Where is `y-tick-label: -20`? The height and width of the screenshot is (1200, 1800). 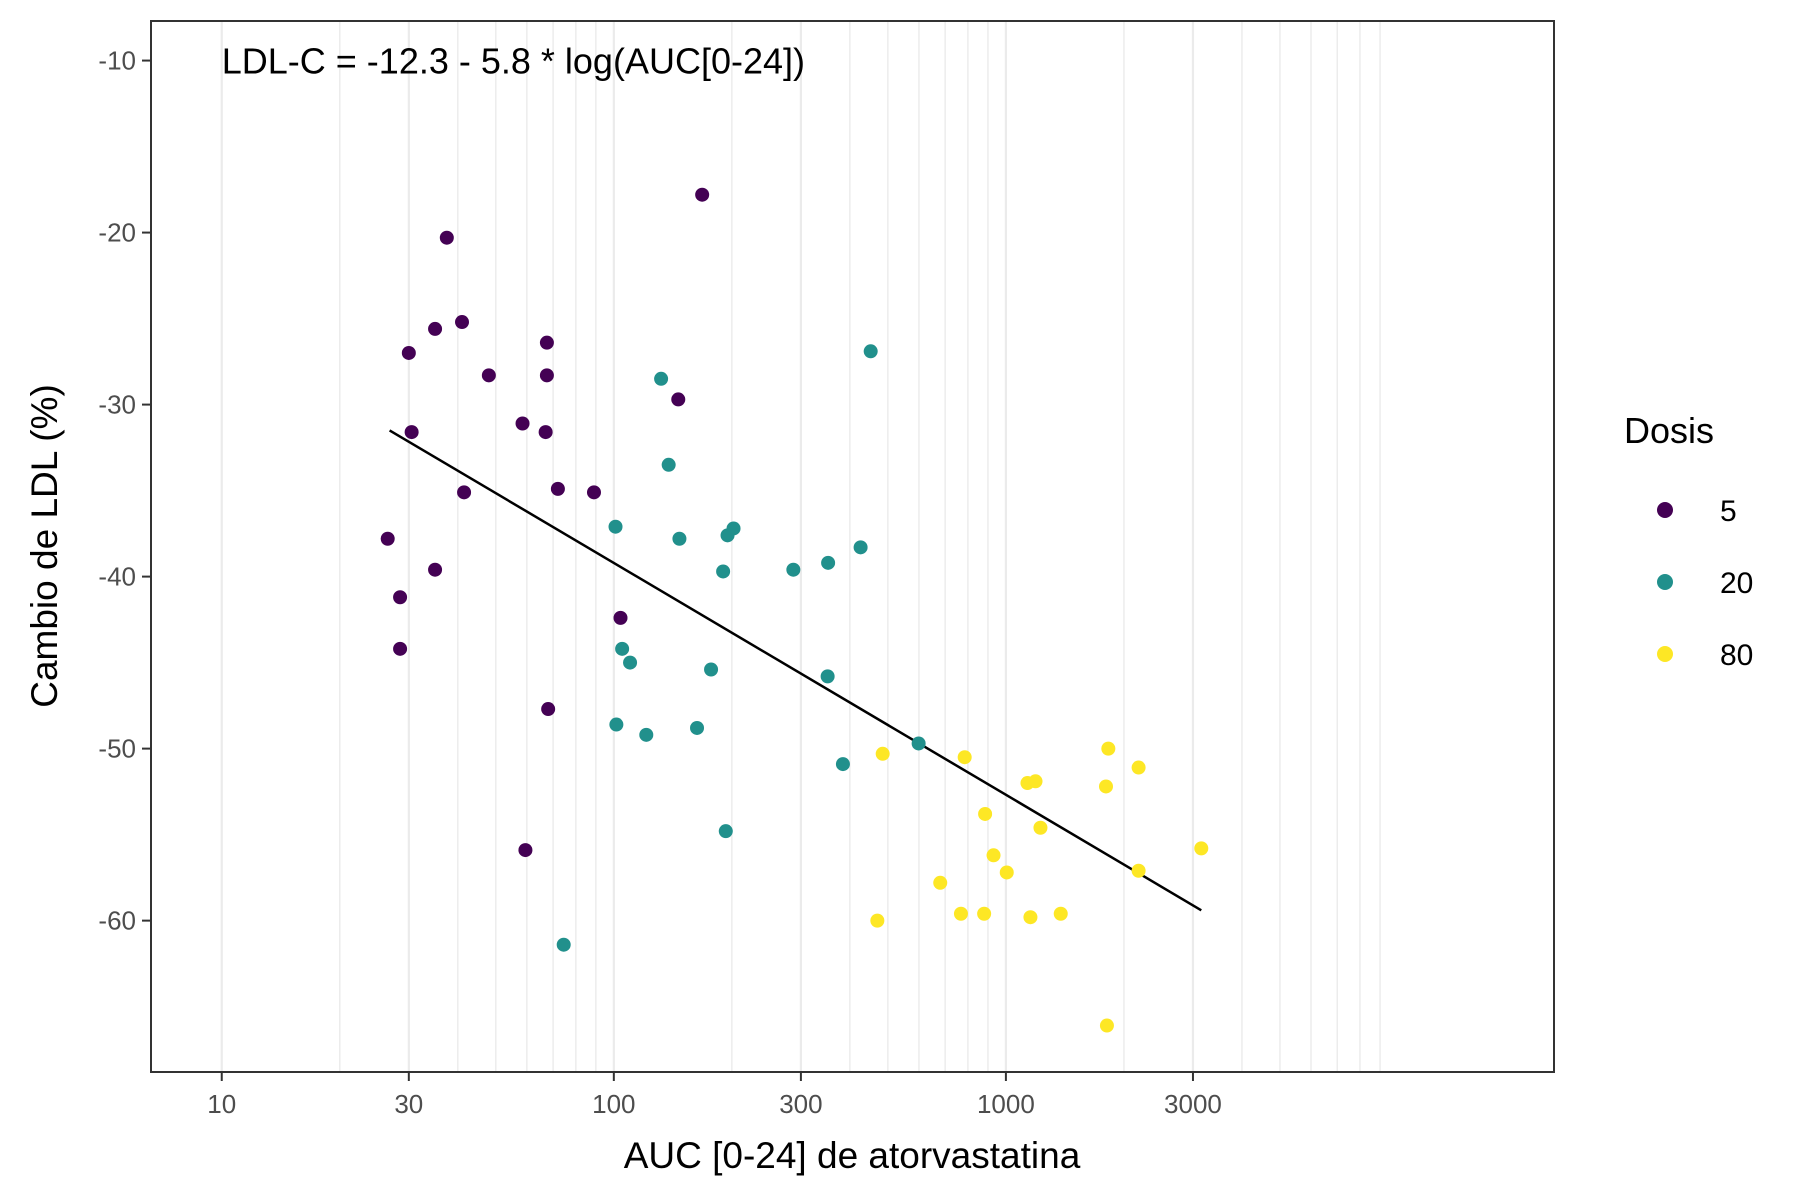 y-tick-label: -20 is located at coordinates (117, 233).